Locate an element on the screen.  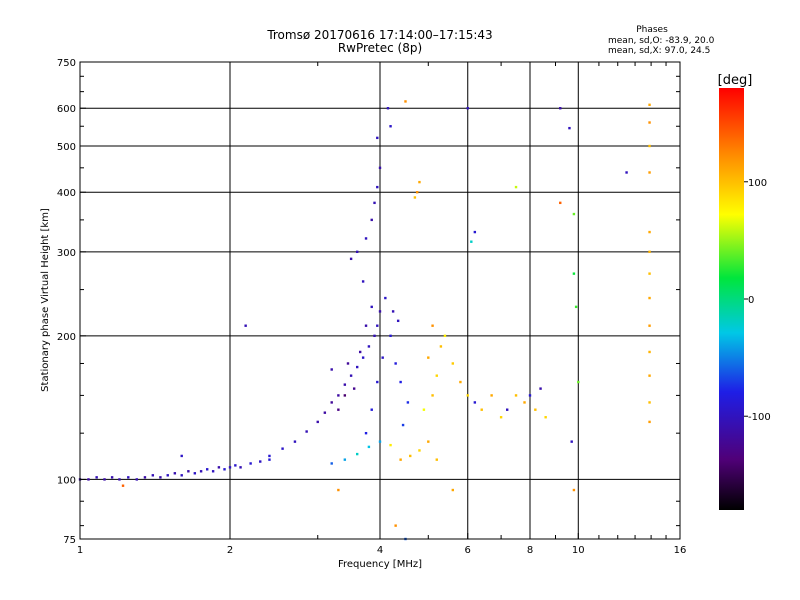
y-tick-label: 100 is located at coordinates (66, 480).